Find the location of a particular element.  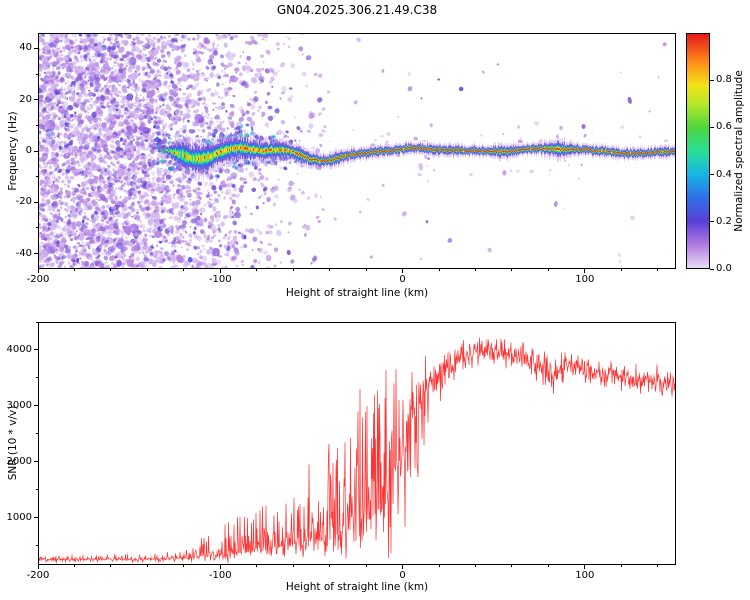

y-tick-label: 3000 is located at coordinates (19, 405).